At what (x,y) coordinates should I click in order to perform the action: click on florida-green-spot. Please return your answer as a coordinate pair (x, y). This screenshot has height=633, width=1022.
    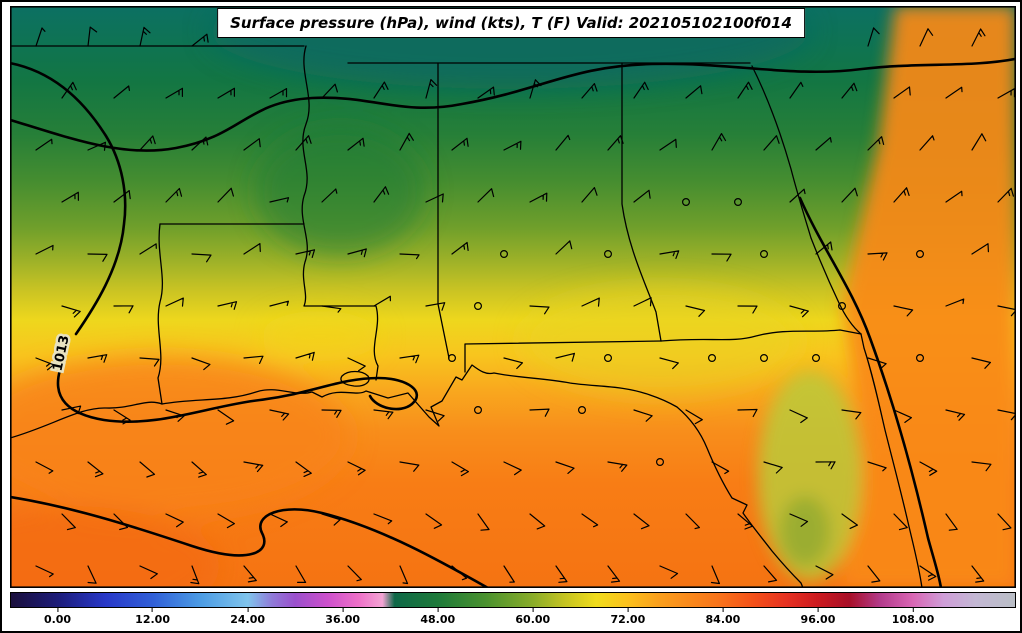
    Looking at the image, I should click on (805, 531).